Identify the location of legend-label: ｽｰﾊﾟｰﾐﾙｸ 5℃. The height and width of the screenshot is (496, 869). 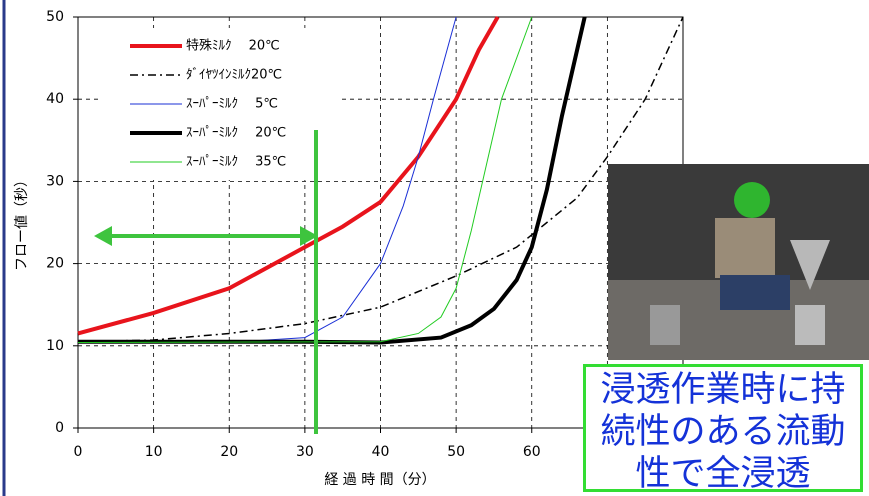
(232, 104).